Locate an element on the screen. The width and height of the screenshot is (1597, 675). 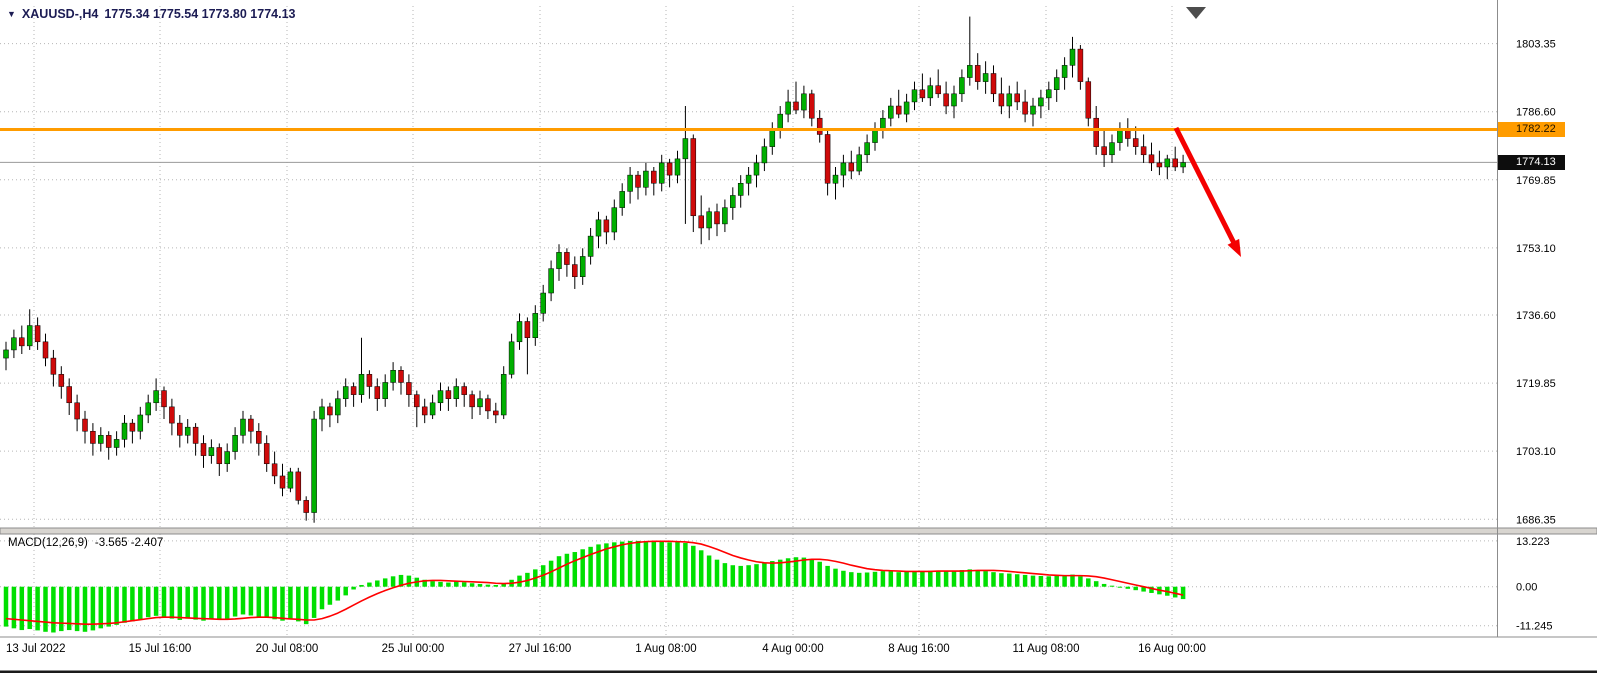
arrow-object is located at coordinates (1207, 191).